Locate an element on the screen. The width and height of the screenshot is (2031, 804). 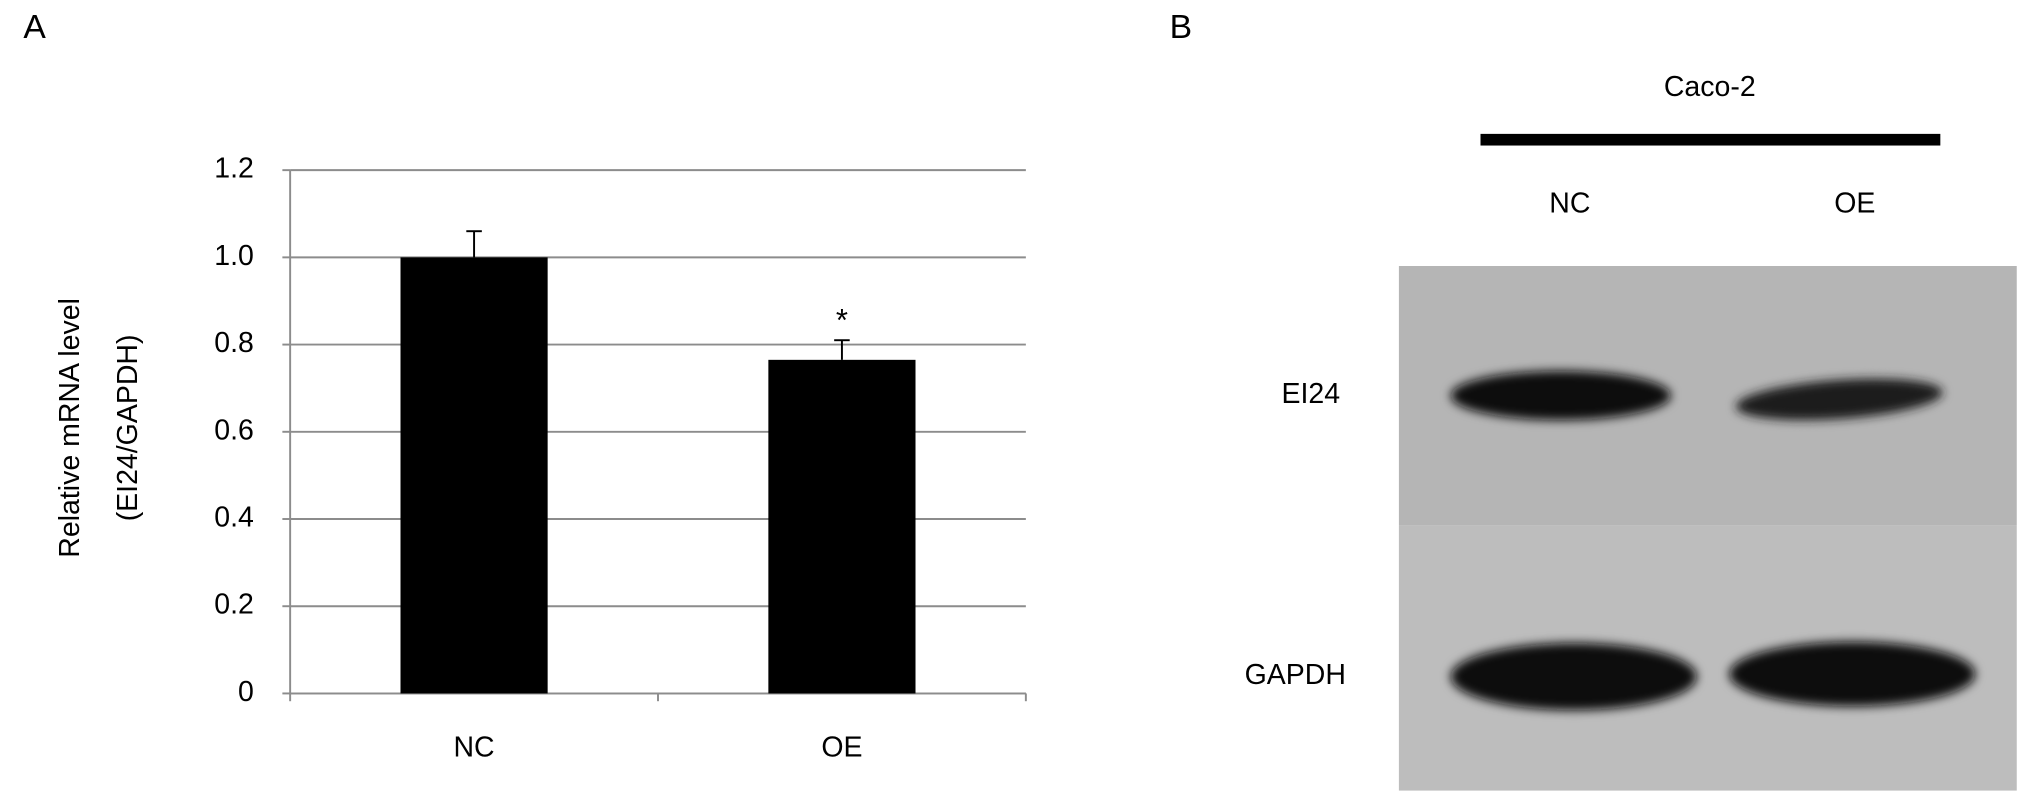
annotation: * is located at coordinates (842, 319).